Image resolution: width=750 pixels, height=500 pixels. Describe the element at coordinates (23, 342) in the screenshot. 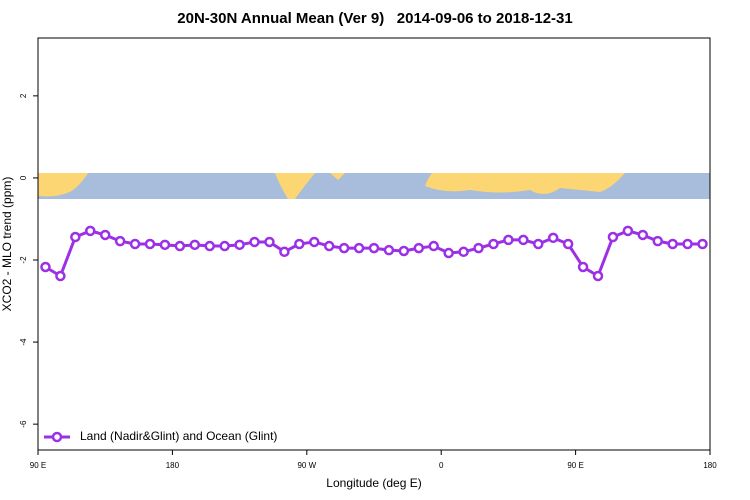

I see `y-tick-label: -4` at that location.